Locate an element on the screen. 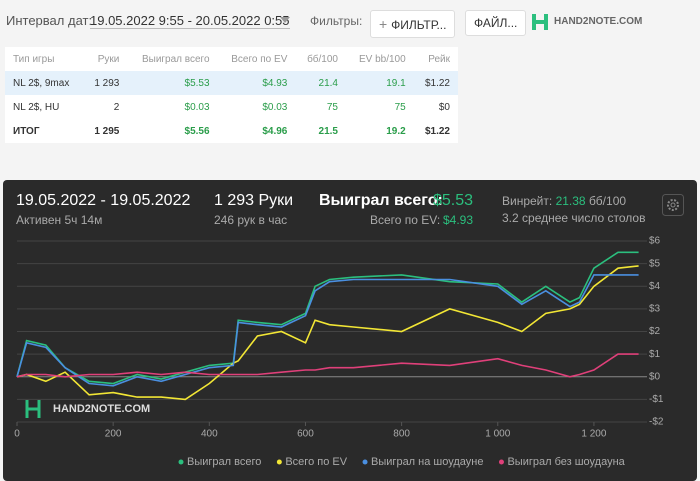 The width and height of the screenshot is (700, 481). y-tick-label: $6 is located at coordinates (655, 241).